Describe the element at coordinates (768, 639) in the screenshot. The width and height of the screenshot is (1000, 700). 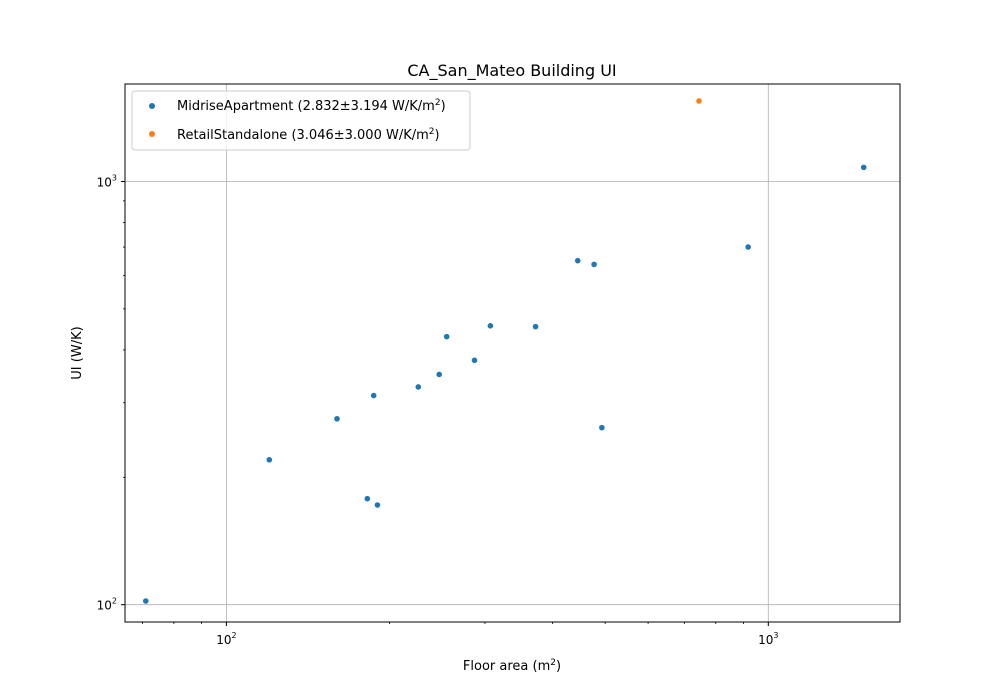
I see `x-tick-label: 10³` at that location.